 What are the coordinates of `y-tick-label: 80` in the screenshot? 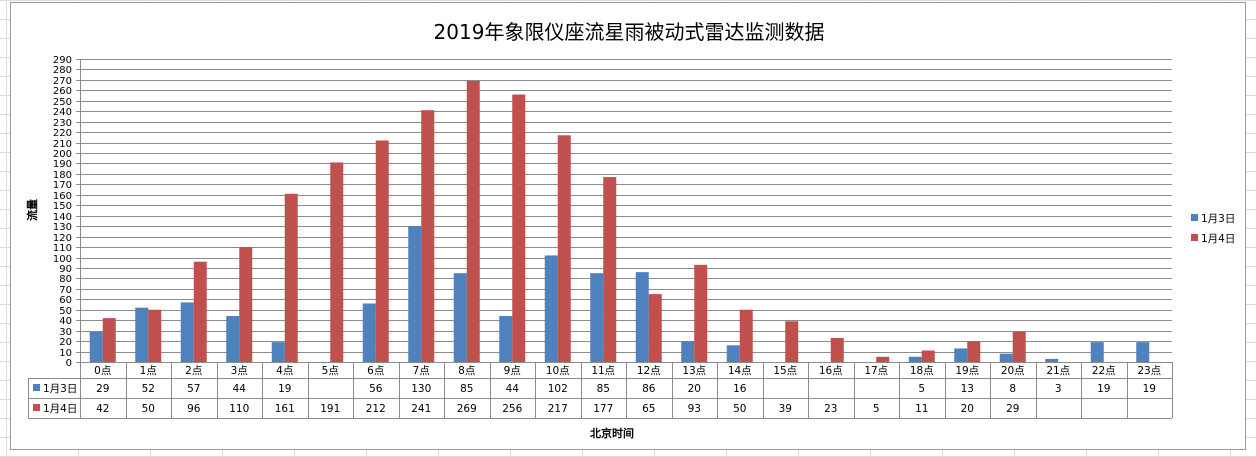 It's located at (65, 279).